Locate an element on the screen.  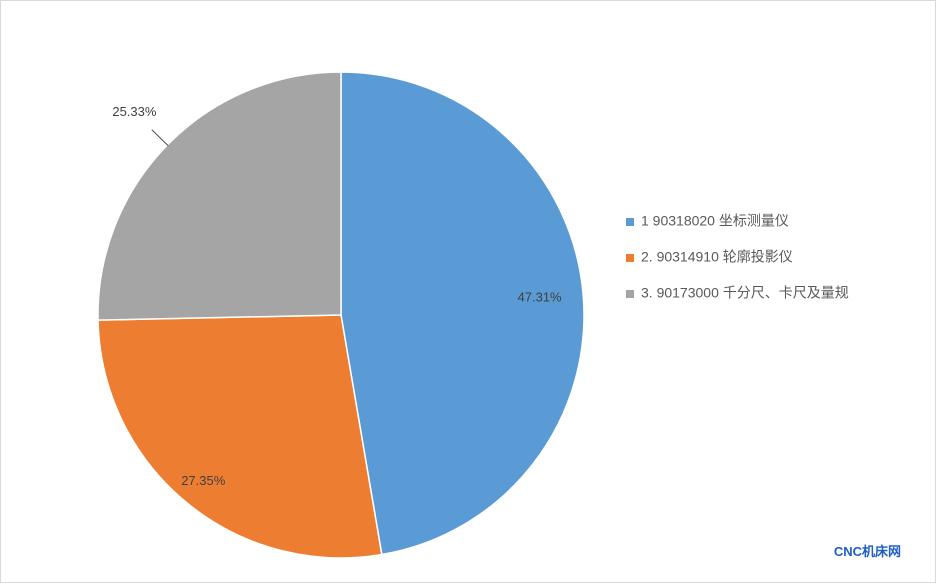
legend-item-2: 2. 90314910 轮廓投影仪 is located at coordinates (709, 257).